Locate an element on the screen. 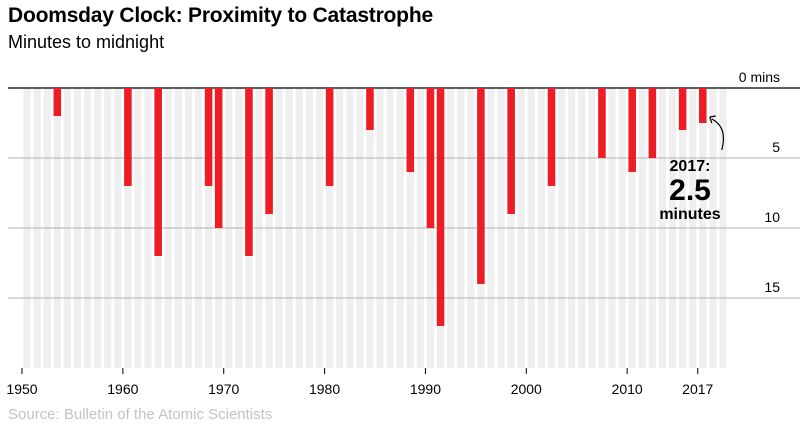 This screenshot has width=800, height=432. x-tick-label: 1990 is located at coordinates (425, 389).